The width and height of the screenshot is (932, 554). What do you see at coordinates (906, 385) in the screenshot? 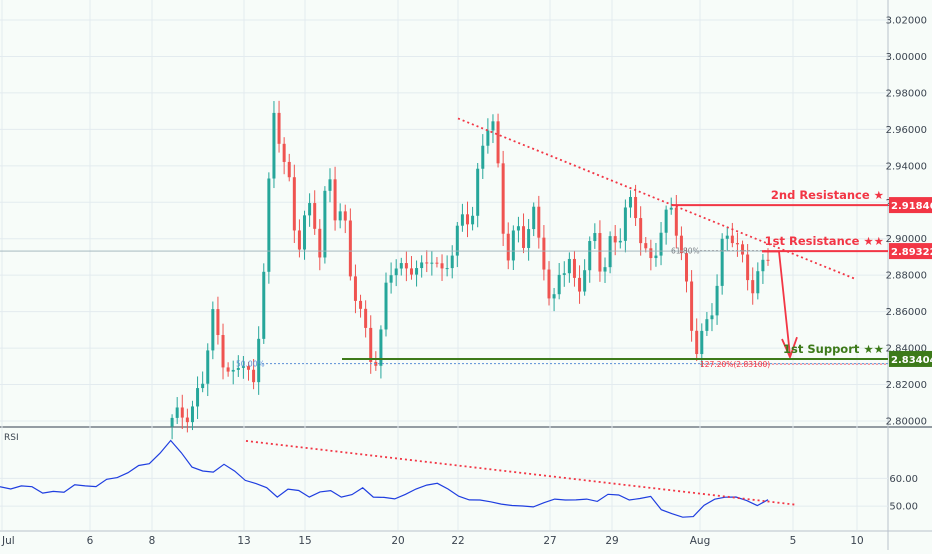
I see `y-tick-label: 2.82000` at bounding box center [906, 385].